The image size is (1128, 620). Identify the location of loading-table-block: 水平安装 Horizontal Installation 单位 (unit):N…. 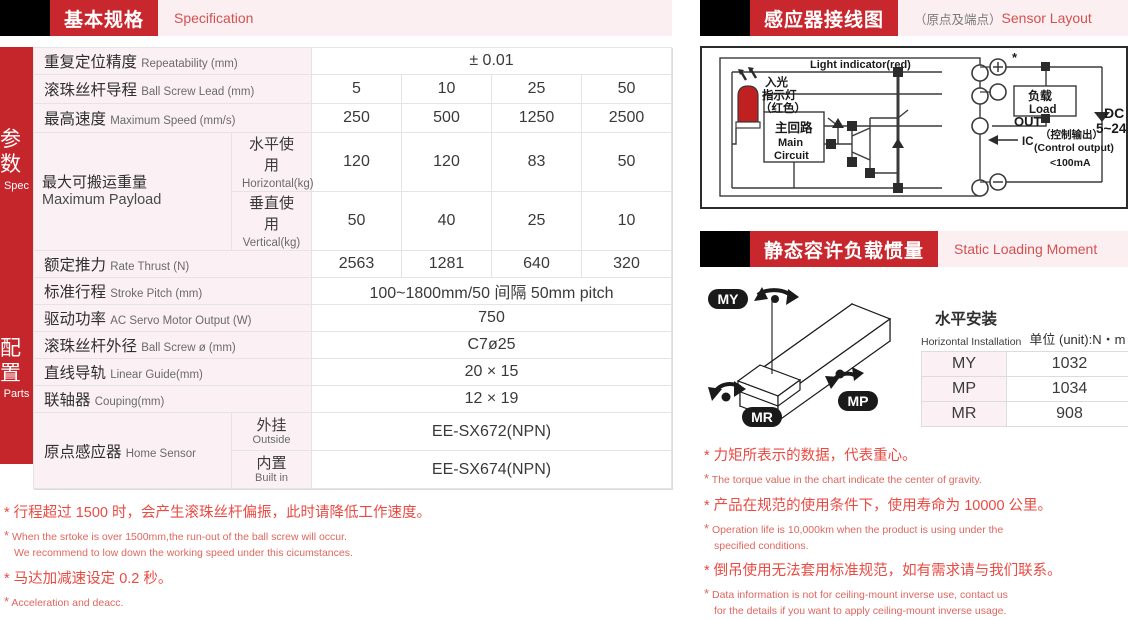
(1021, 356).